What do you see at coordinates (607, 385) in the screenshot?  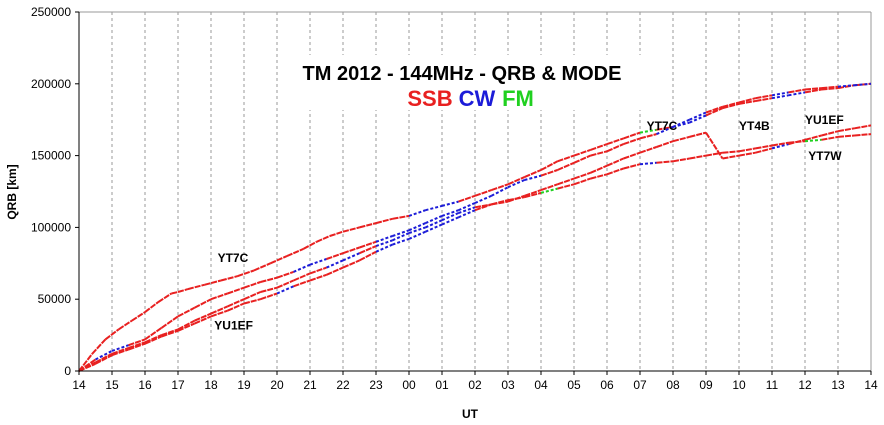 I see `x-tick-label: 06` at bounding box center [607, 385].